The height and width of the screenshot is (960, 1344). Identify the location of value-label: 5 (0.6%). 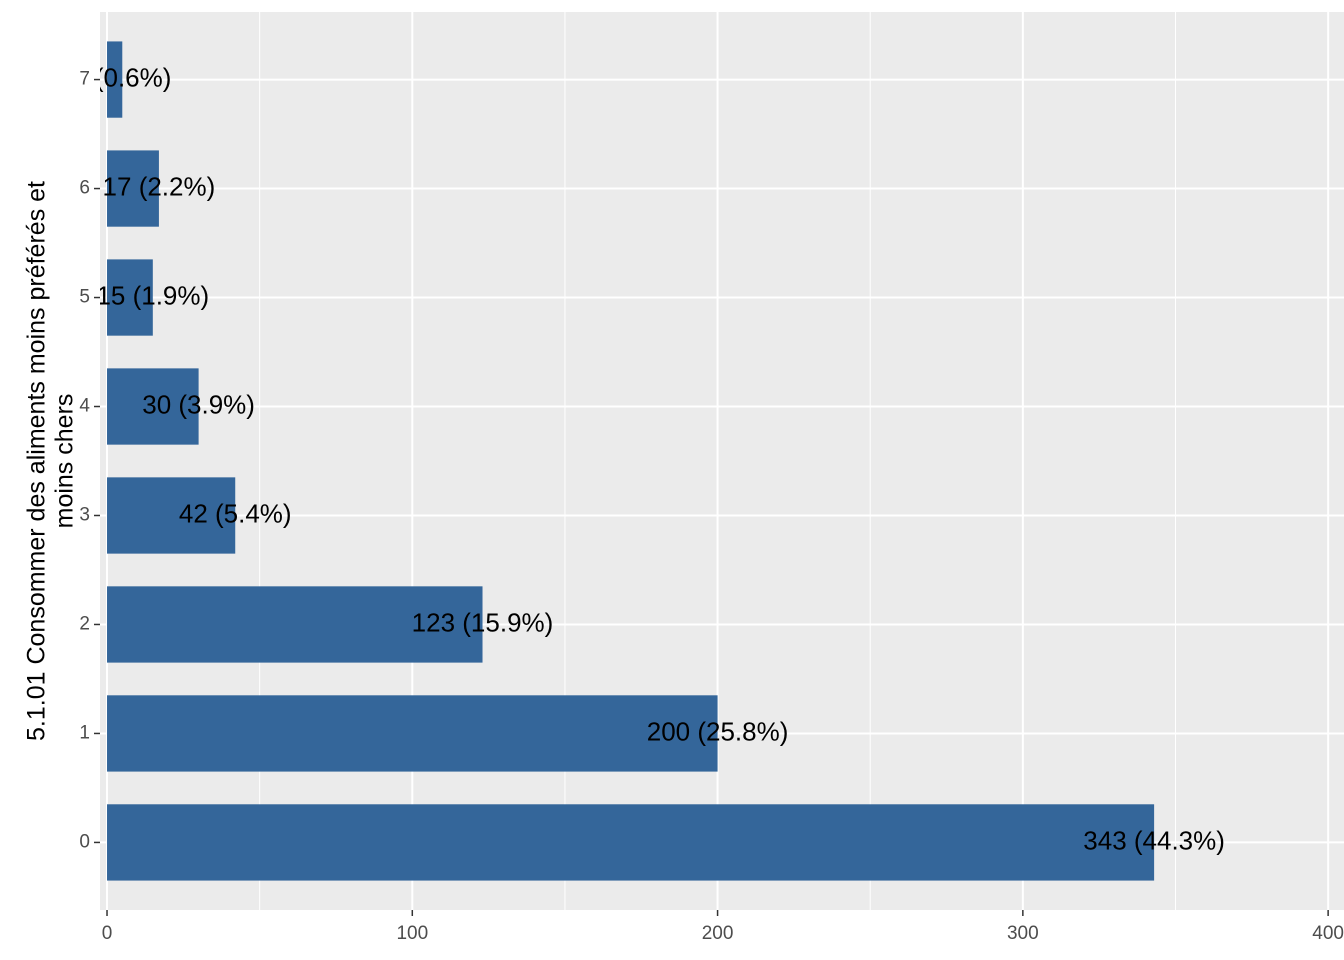
(122, 77).